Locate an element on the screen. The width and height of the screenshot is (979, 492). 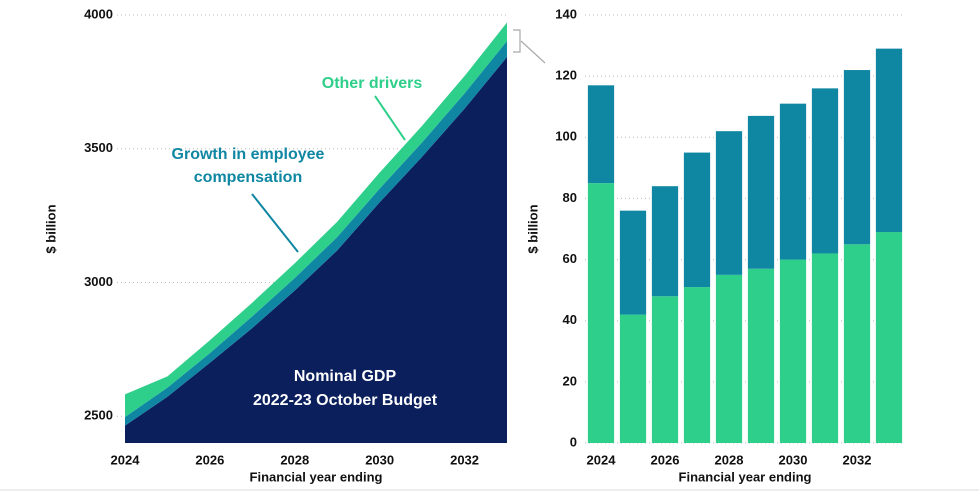
y-tick-label: 3500 is located at coordinates (98, 147).